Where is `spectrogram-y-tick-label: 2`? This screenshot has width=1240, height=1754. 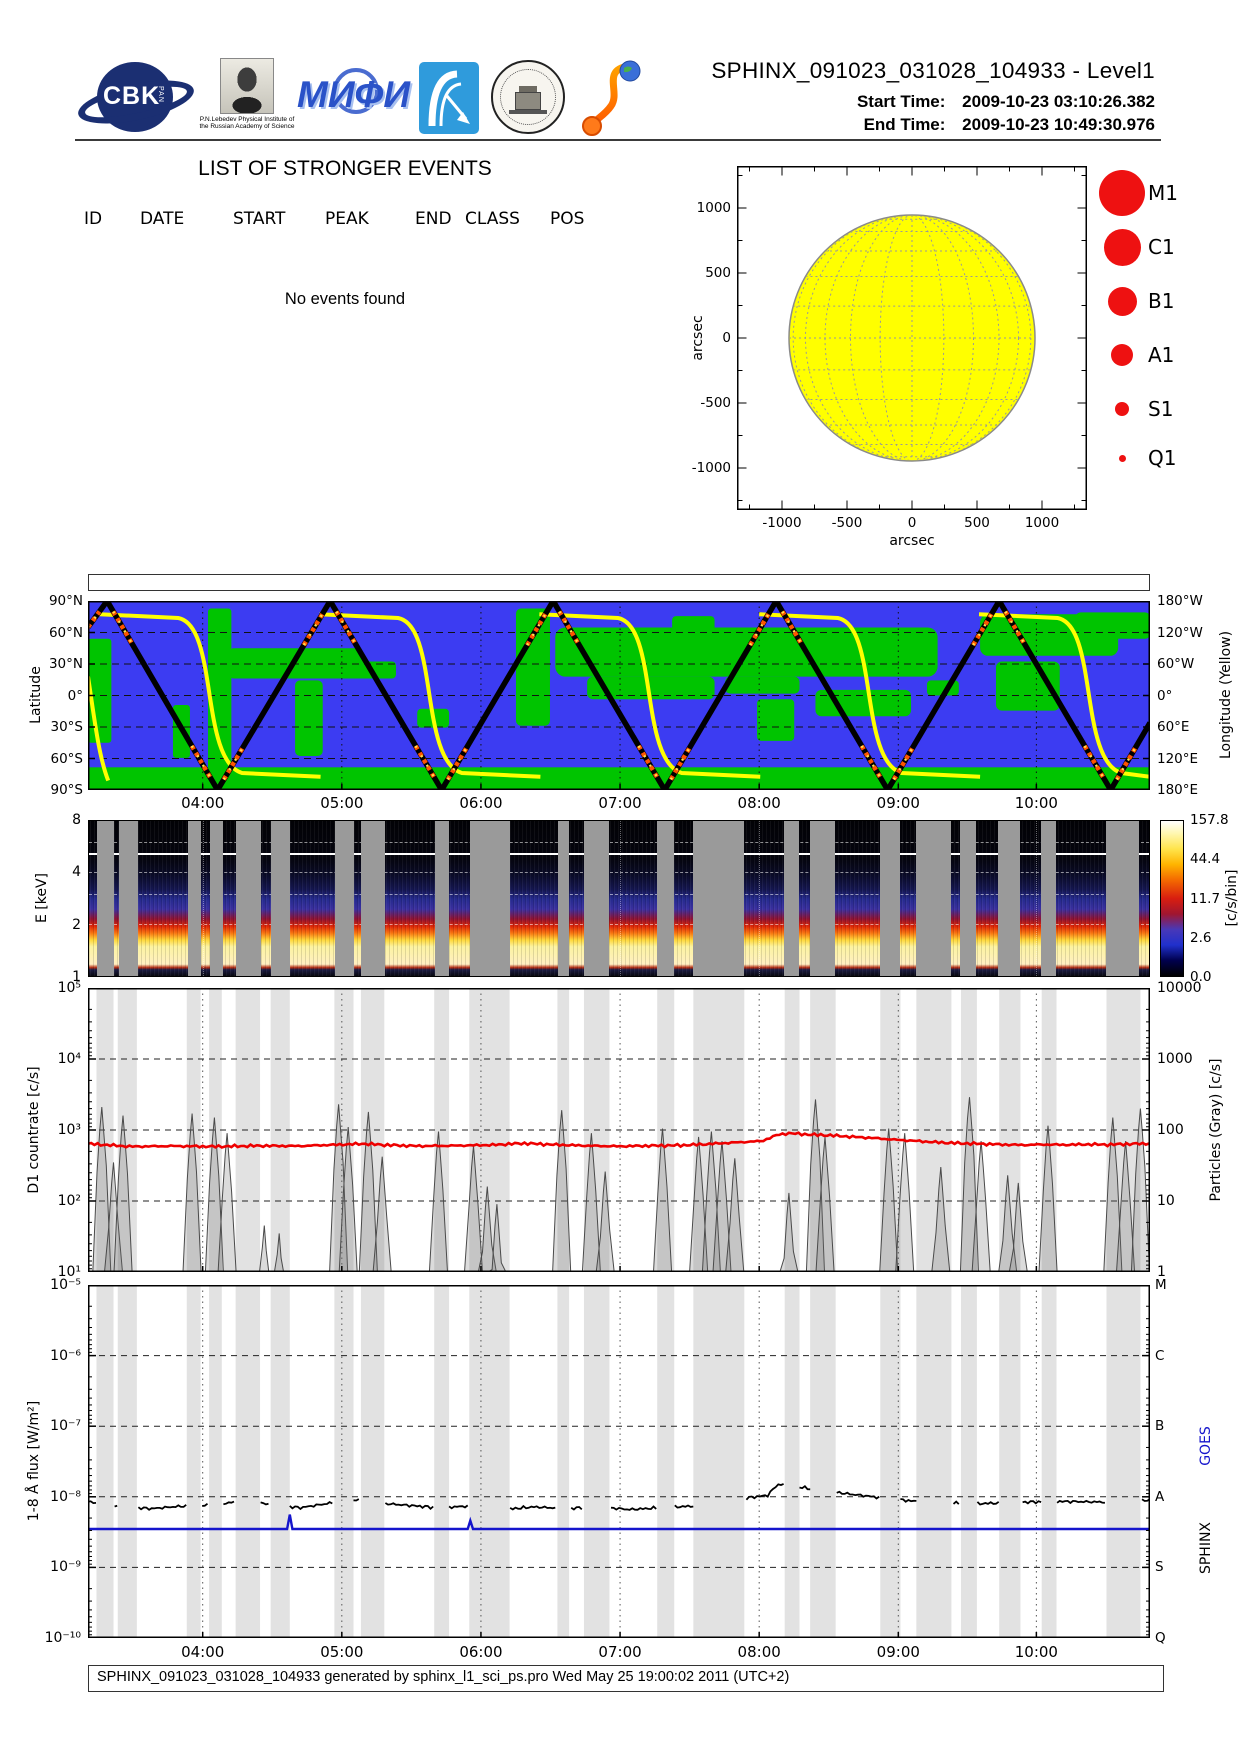
spectrogram-y-tick-label: 2 is located at coordinates (76, 924).